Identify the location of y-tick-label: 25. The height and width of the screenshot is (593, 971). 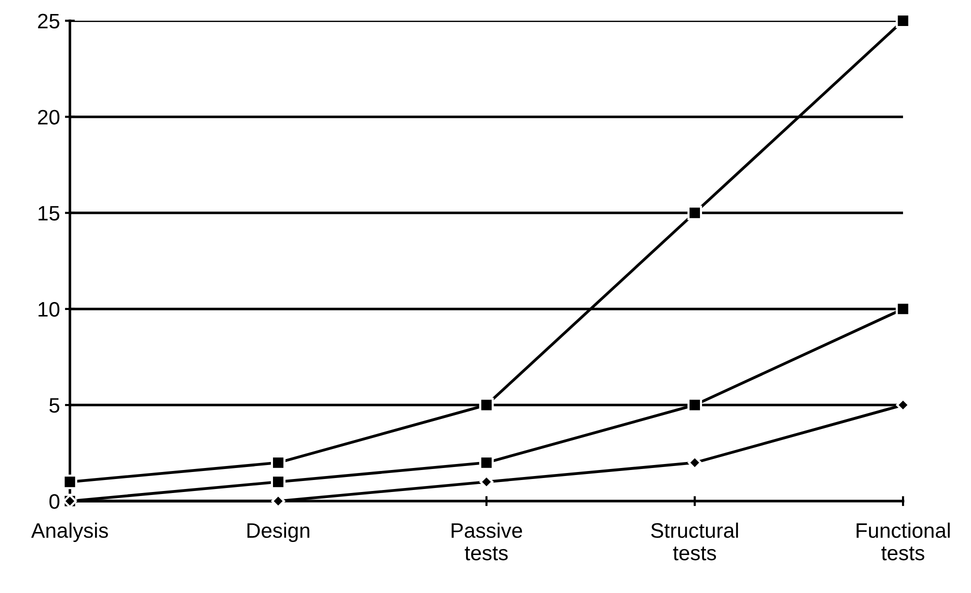
(49, 21).